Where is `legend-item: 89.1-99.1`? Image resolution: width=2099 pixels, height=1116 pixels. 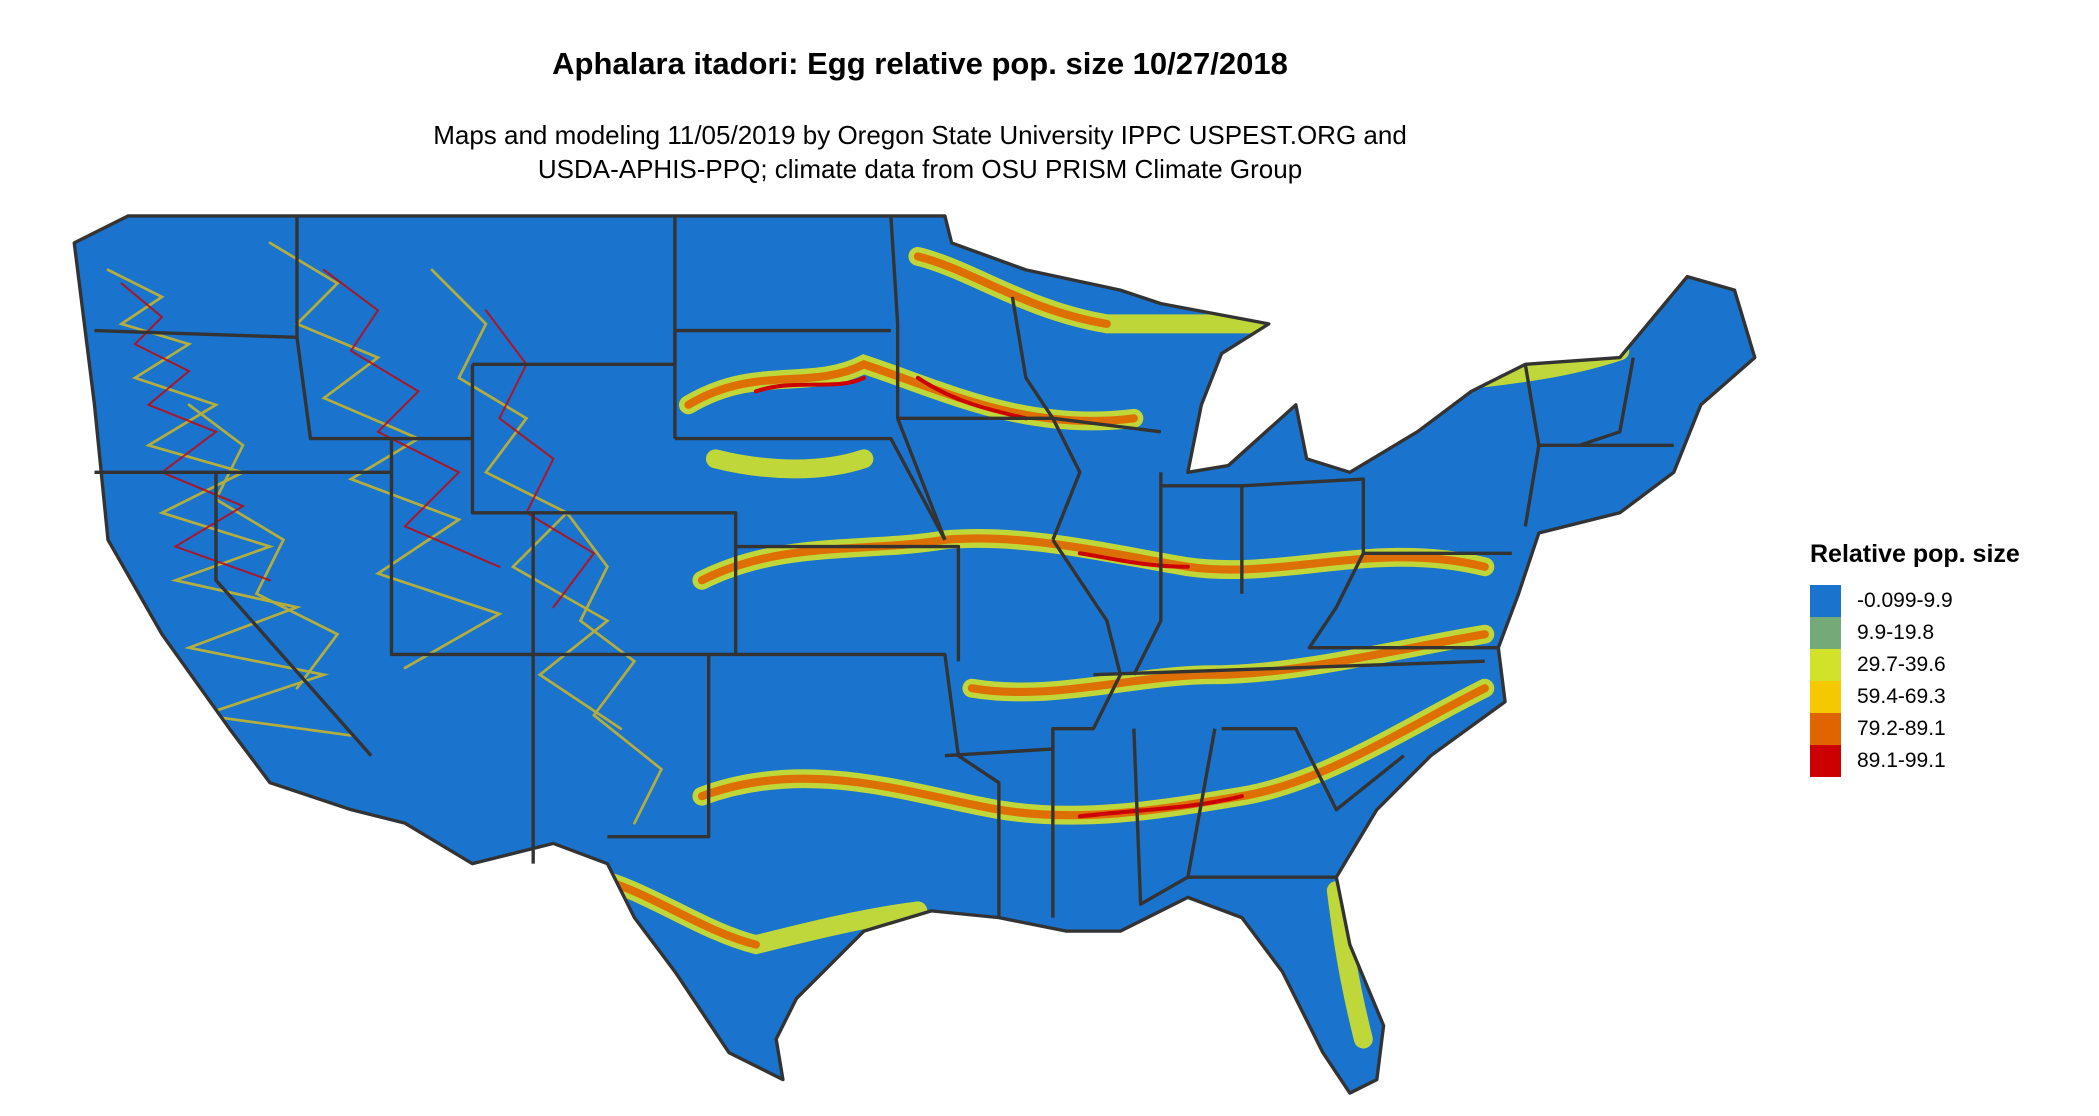
legend-item: 89.1-99.1 is located at coordinates (1915, 761).